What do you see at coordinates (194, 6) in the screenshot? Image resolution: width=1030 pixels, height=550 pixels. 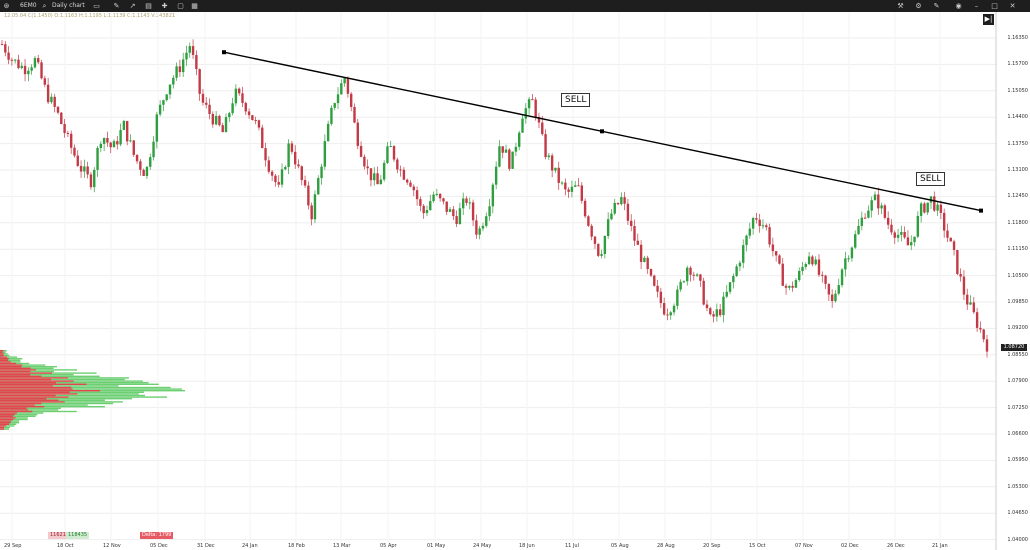 I see `layers-icon: ▦` at bounding box center [194, 6].